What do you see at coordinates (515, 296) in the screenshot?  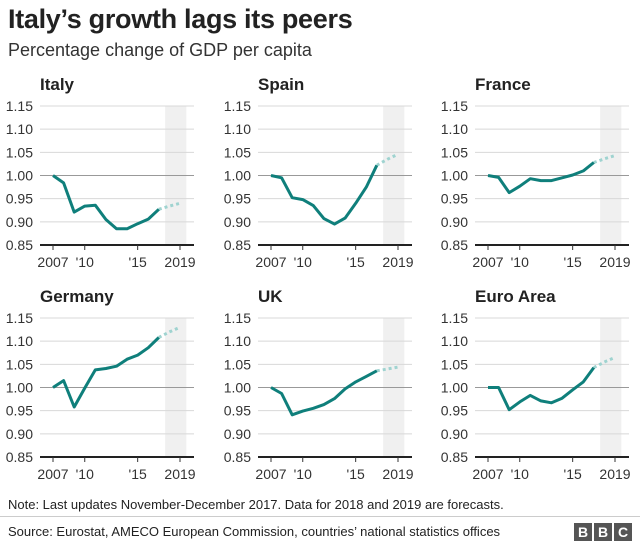 I see `panel-title: Euro Area` at bounding box center [515, 296].